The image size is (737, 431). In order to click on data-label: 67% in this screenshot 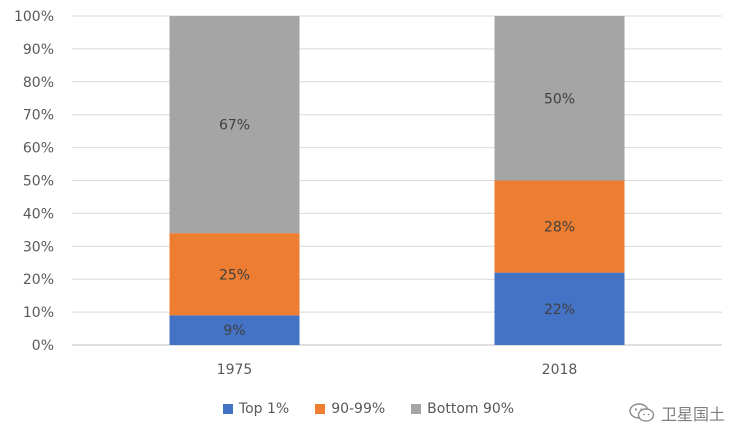, I will do `click(234, 126)`.